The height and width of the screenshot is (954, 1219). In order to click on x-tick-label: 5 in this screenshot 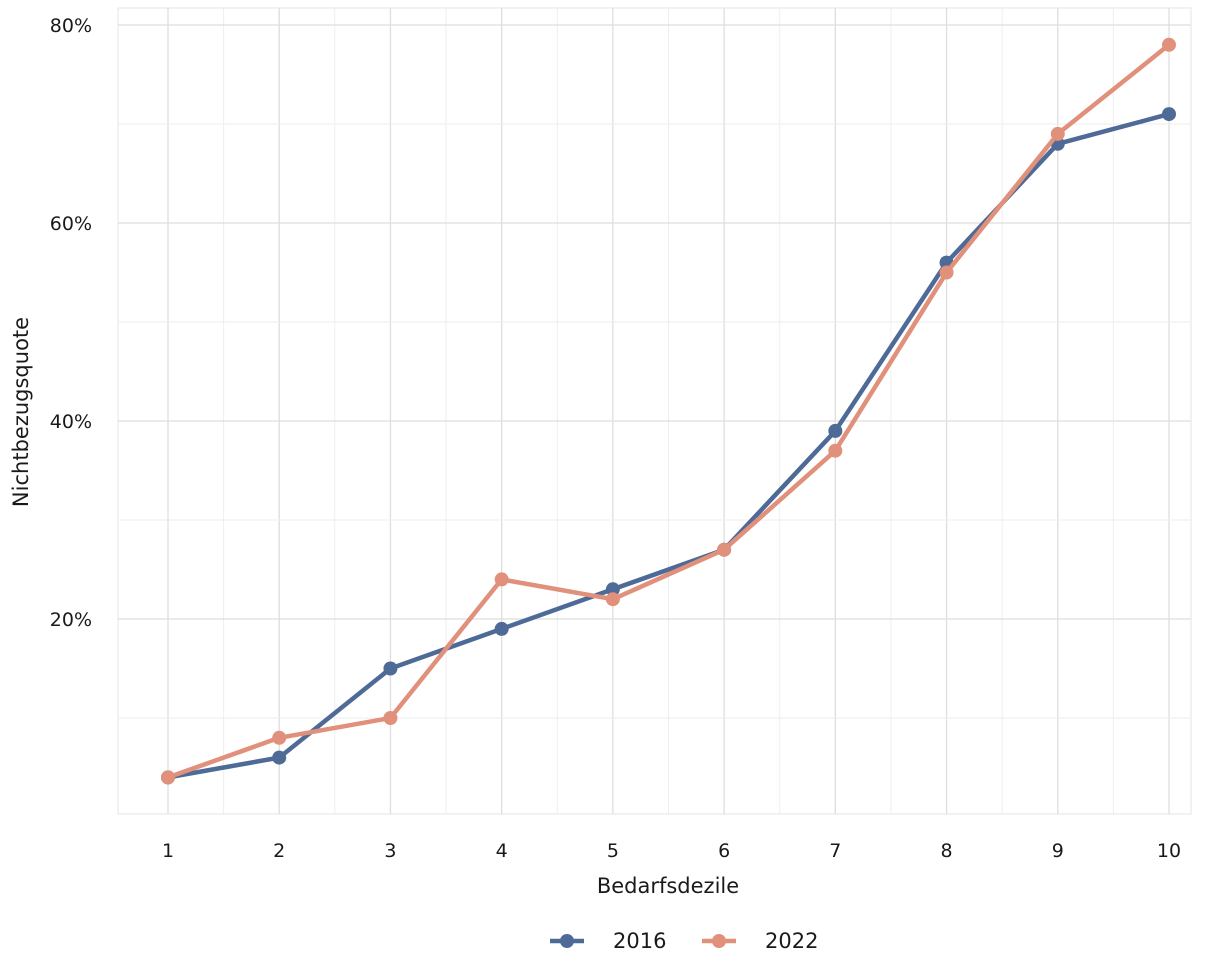, I will do `click(613, 851)`.